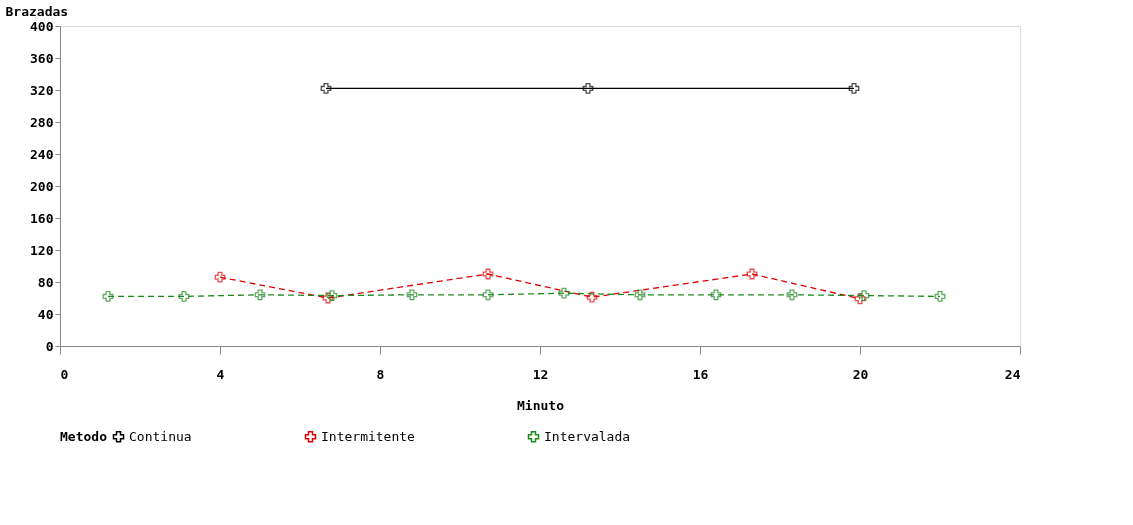 The width and height of the screenshot is (1133, 525). I want to click on legend-label: Intervalada, so click(587, 436).